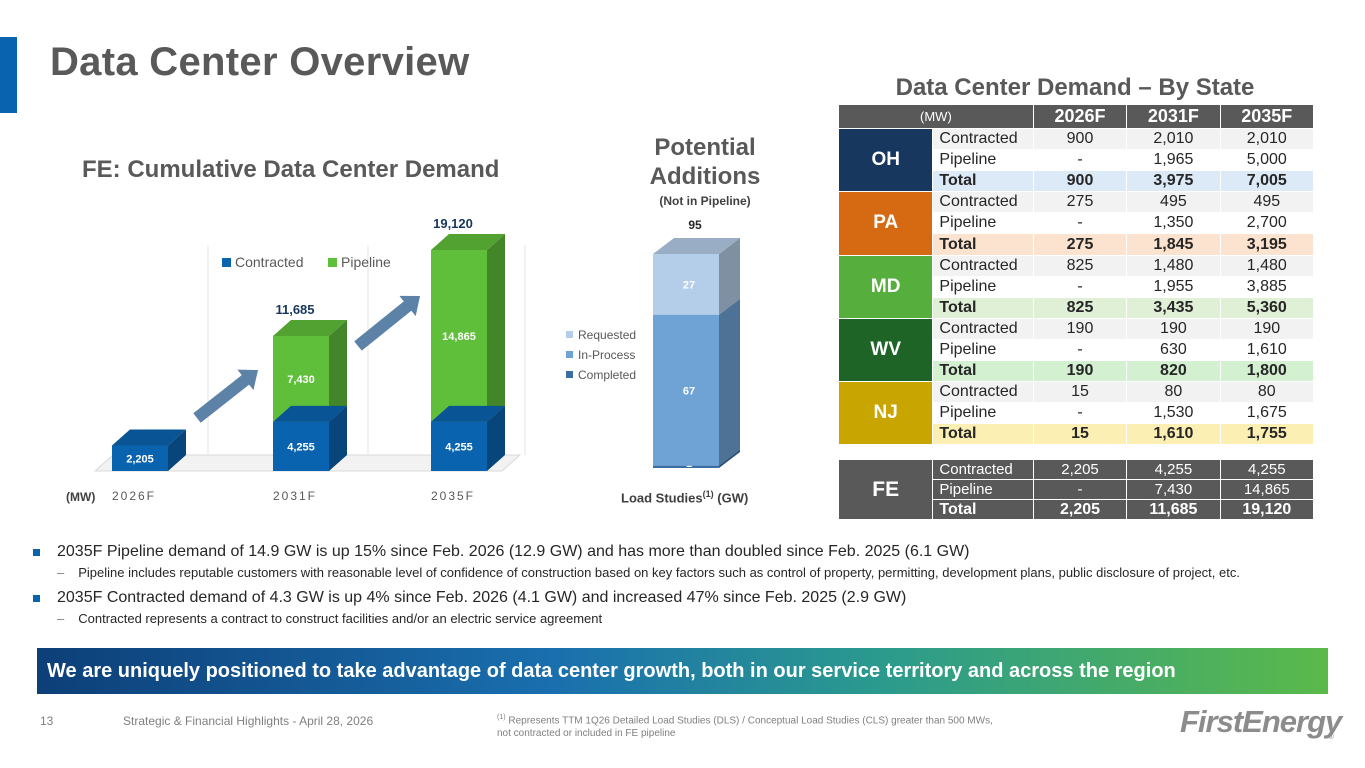 The height and width of the screenshot is (768, 1365). I want to click on table-row: Total 15 1,610 1,755, so click(1077, 434).